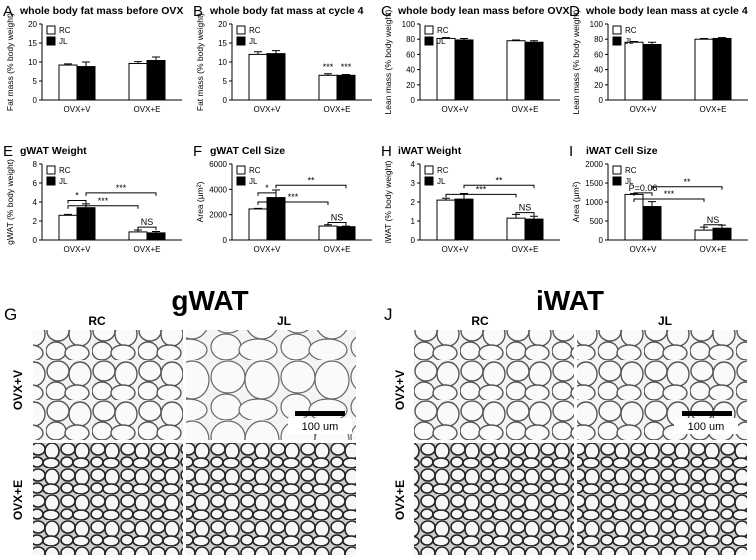  What do you see at coordinates (53, 151) in the screenshot?
I see `chart-title: gWAT Weight` at bounding box center [53, 151].